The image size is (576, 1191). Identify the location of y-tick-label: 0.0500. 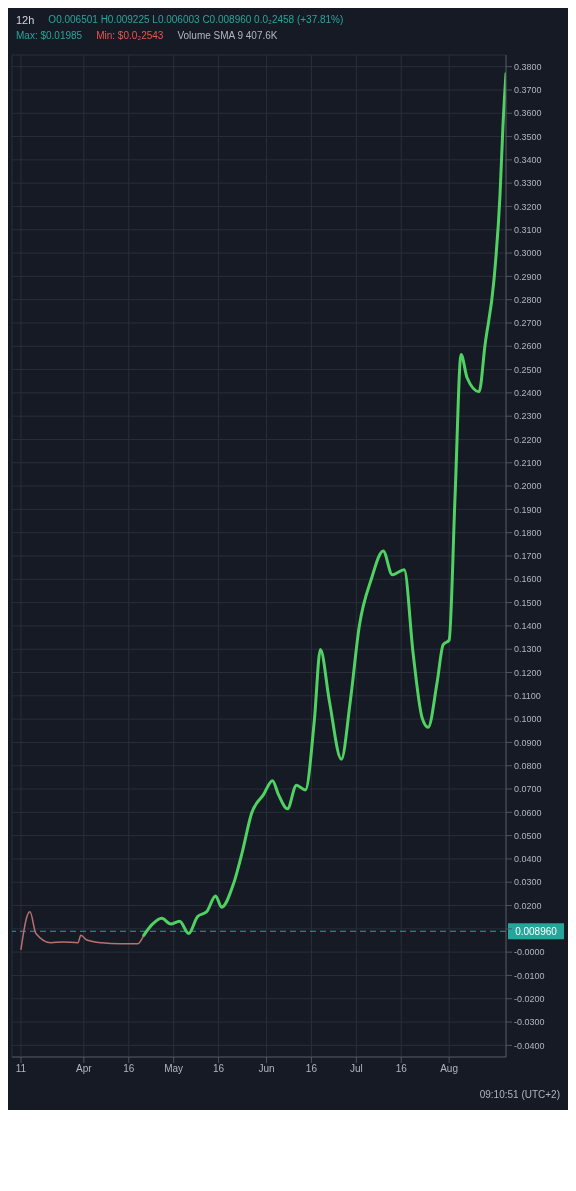
(528, 835).